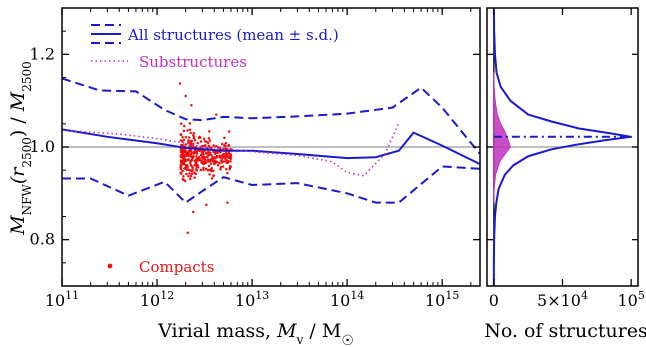 The width and height of the screenshot is (646, 347). I want to click on x-tick-label: 1014, so click(347, 299).